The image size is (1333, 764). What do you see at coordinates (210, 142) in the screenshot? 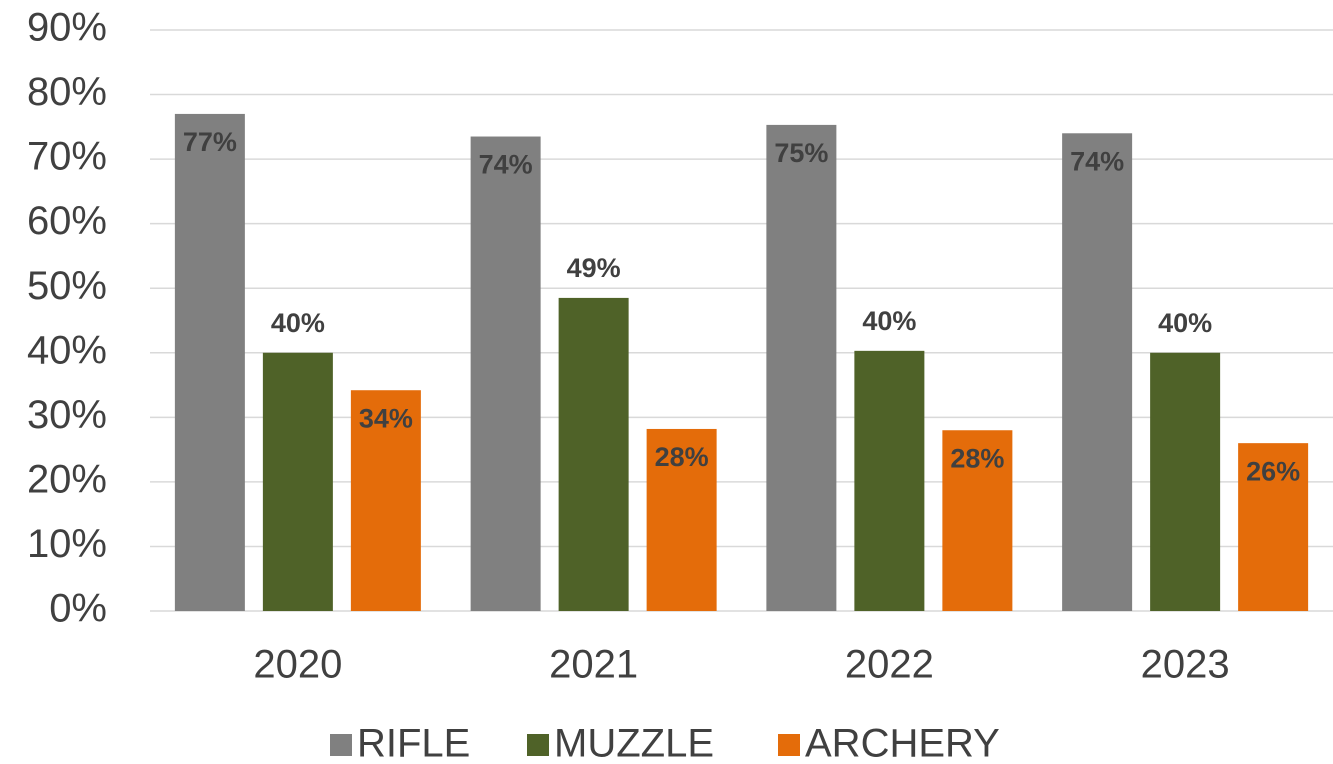
I see `data-label: 77%` at bounding box center [210, 142].